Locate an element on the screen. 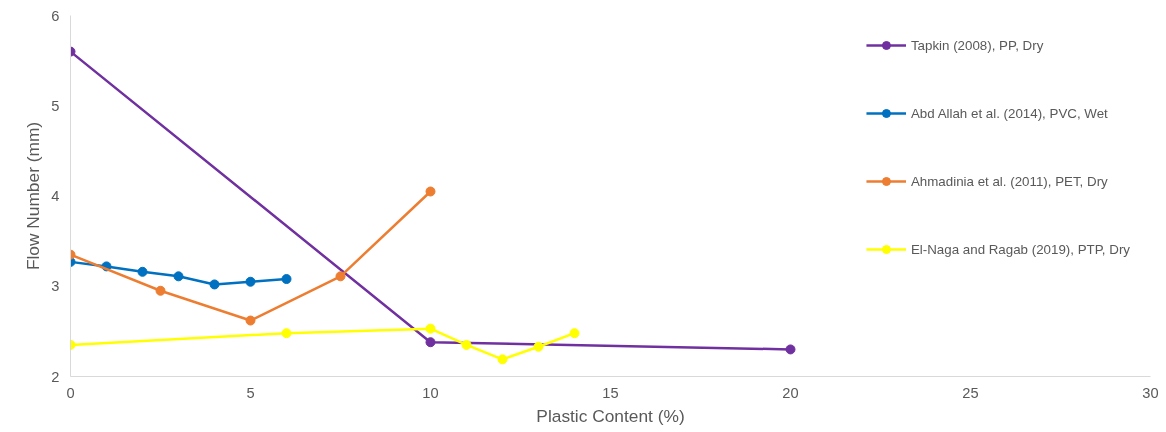 The image size is (1166, 432). y-tick-label: 2 is located at coordinates (55, 376).